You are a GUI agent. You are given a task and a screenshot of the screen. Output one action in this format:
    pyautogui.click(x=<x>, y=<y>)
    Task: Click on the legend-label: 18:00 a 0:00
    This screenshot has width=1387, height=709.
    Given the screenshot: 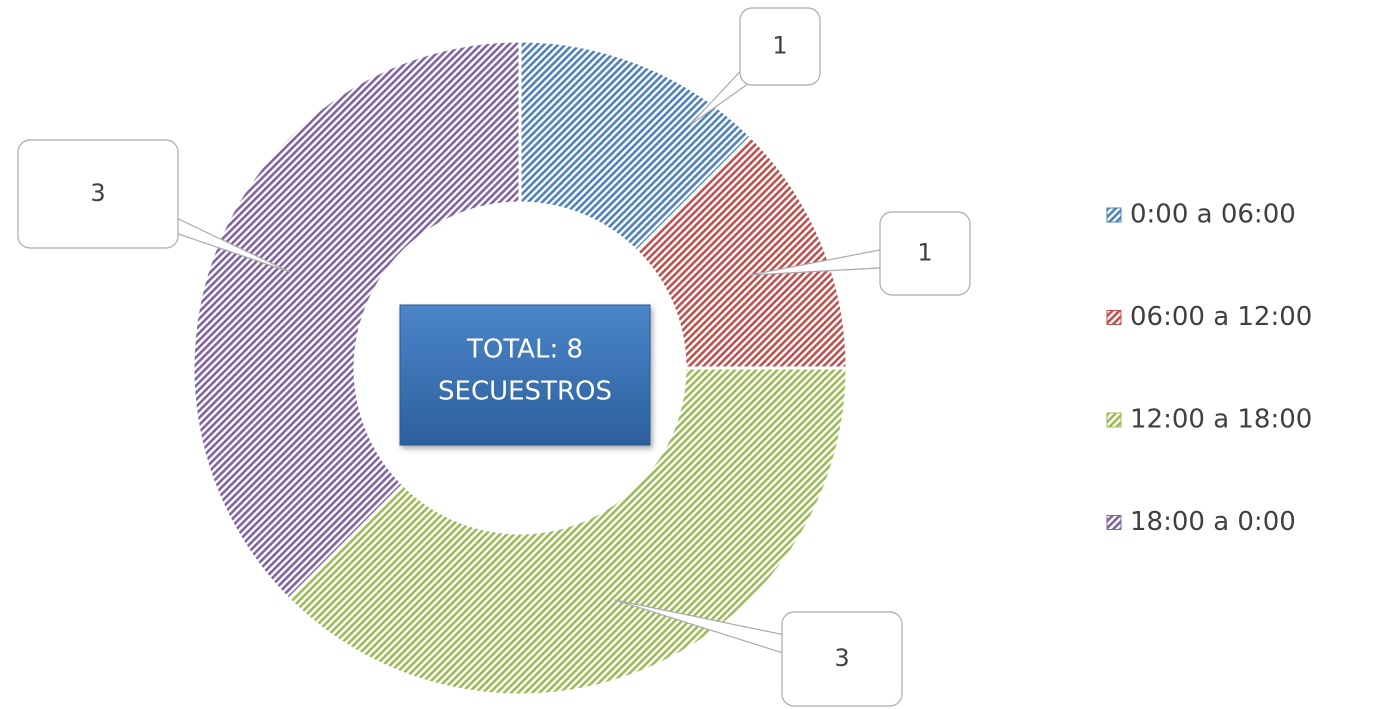 What is the action you would take?
    pyautogui.click(x=1213, y=522)
    